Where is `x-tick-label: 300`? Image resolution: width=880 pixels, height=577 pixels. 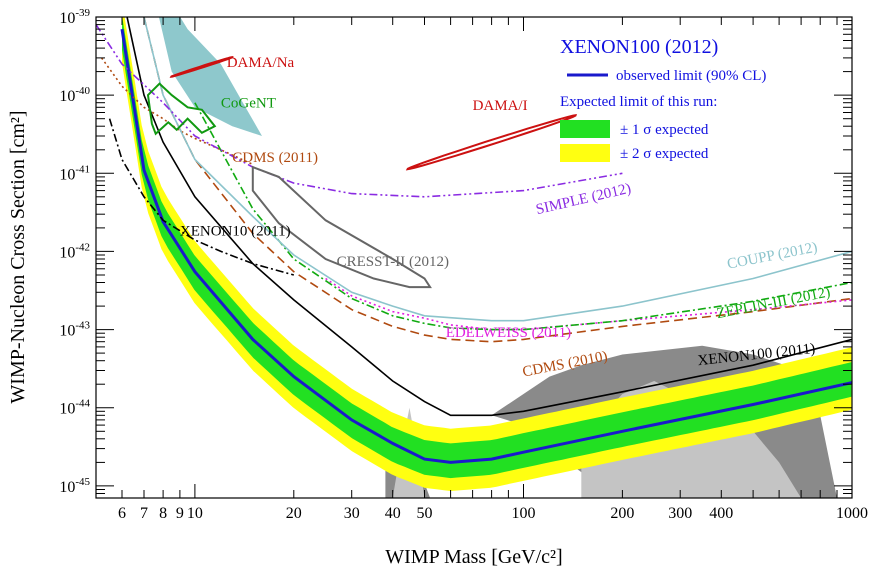
x-tick-label: 300 is located at coordinates (680, 513).